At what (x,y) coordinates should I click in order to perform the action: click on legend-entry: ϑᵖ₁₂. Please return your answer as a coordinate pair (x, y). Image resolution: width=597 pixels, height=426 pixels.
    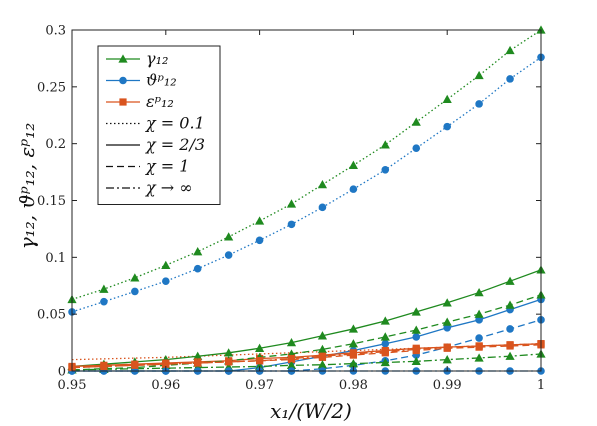
    Looking at the image, I should click on (141, 80).